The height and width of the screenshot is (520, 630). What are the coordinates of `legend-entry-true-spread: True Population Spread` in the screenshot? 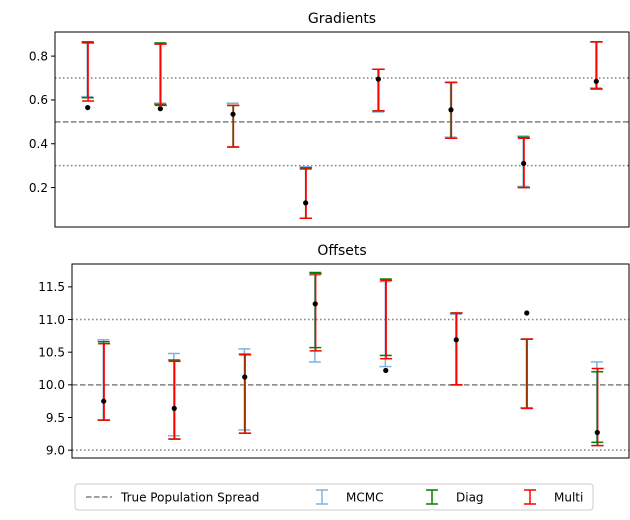 It's located at (172, 498).